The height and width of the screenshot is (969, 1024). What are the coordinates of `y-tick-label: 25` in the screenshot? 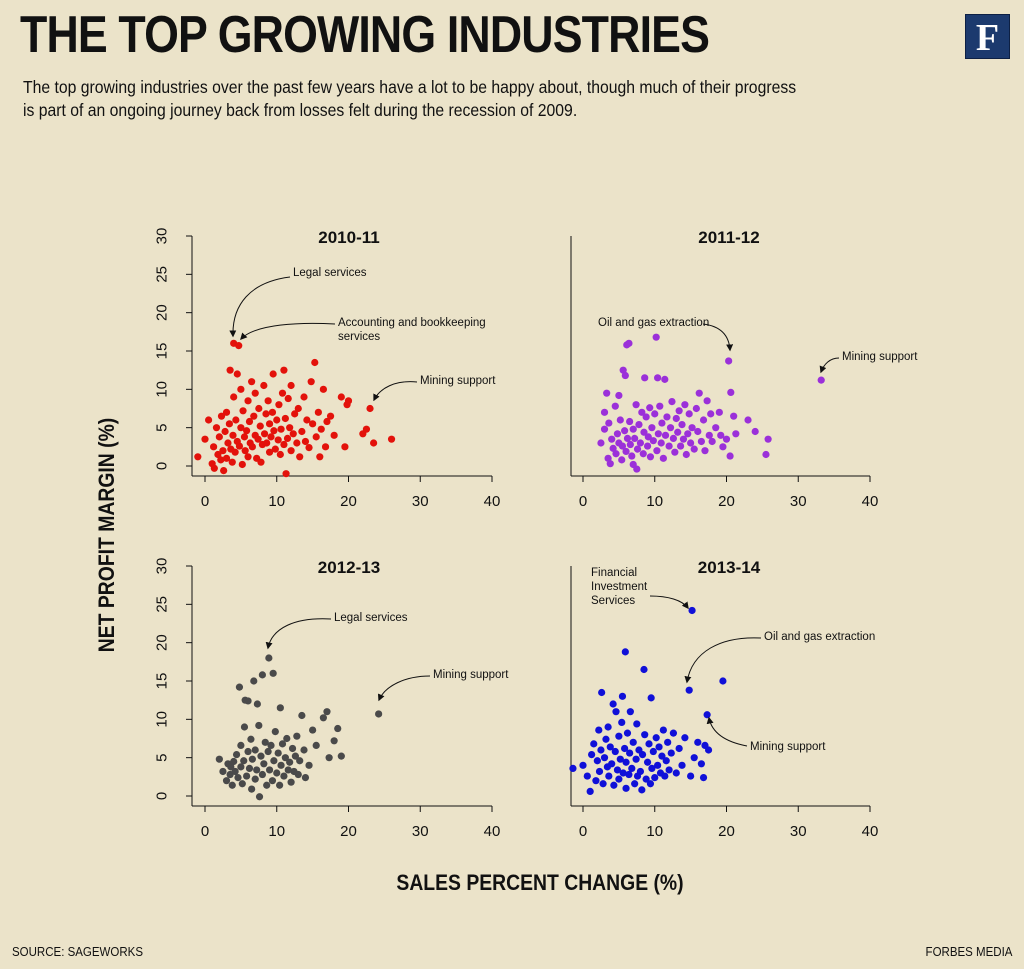 It's located at (162, 604).